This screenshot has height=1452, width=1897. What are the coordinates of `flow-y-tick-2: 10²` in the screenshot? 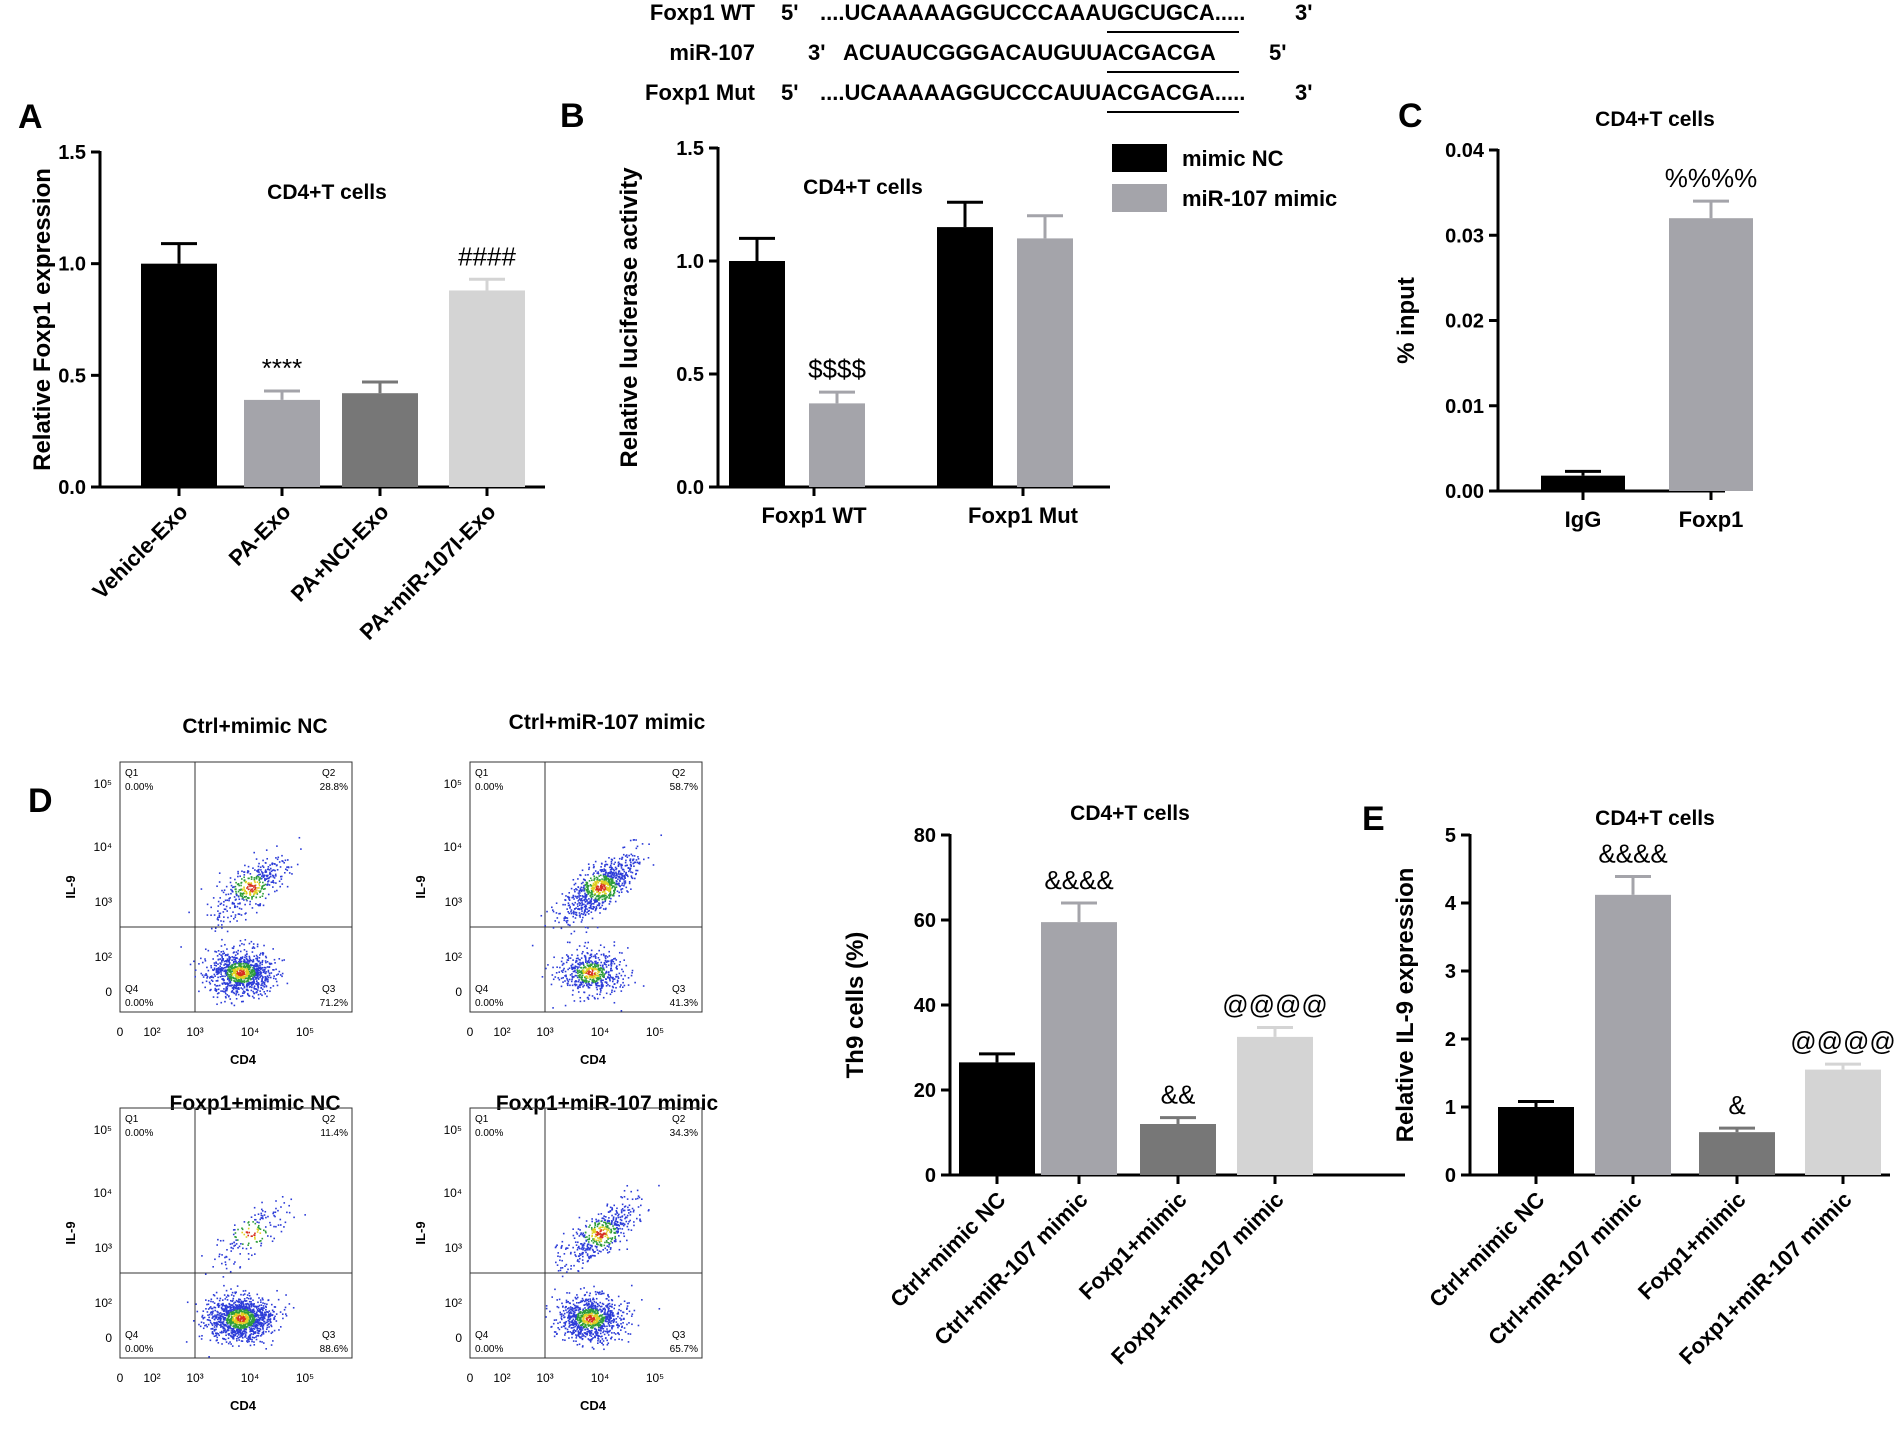 It's located at (103, 1303).